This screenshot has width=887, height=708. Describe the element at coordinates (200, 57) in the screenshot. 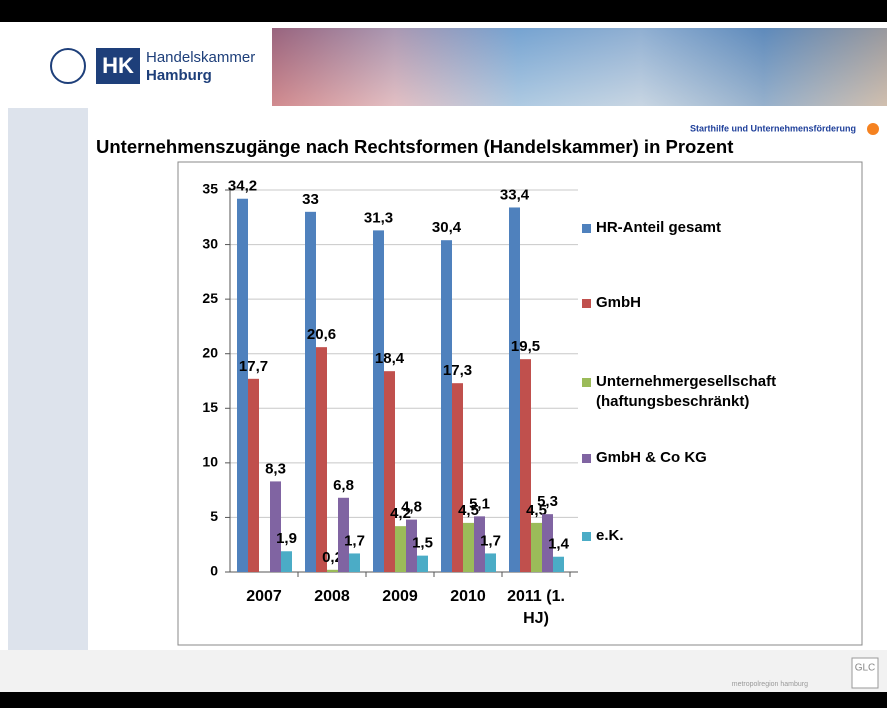

I see `logo-text: Handelskammer` at that location.